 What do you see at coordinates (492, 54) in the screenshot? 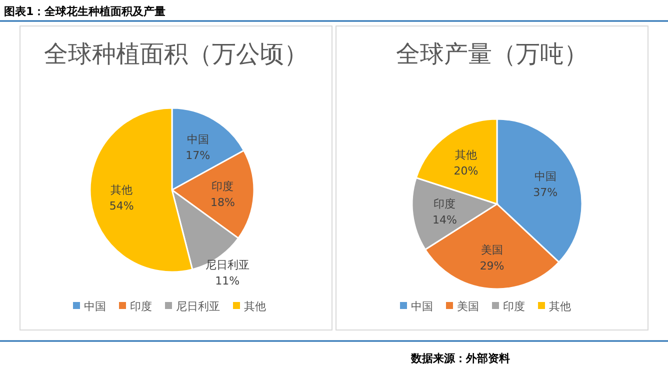
I see `chart-title: 全球产量（万吨）` at bounding box center [492, 54].